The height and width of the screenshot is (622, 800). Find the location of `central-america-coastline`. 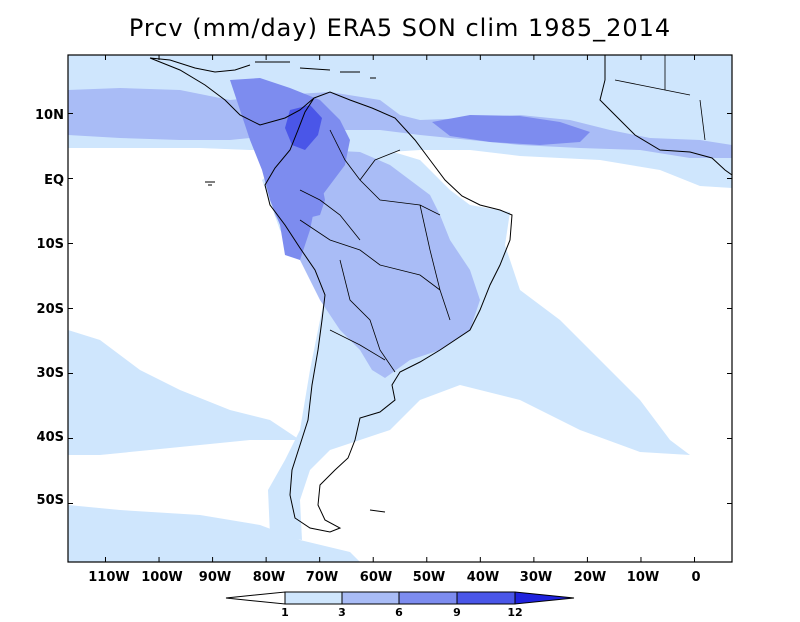

central-america-coastline is located at coordinates (232, 91).